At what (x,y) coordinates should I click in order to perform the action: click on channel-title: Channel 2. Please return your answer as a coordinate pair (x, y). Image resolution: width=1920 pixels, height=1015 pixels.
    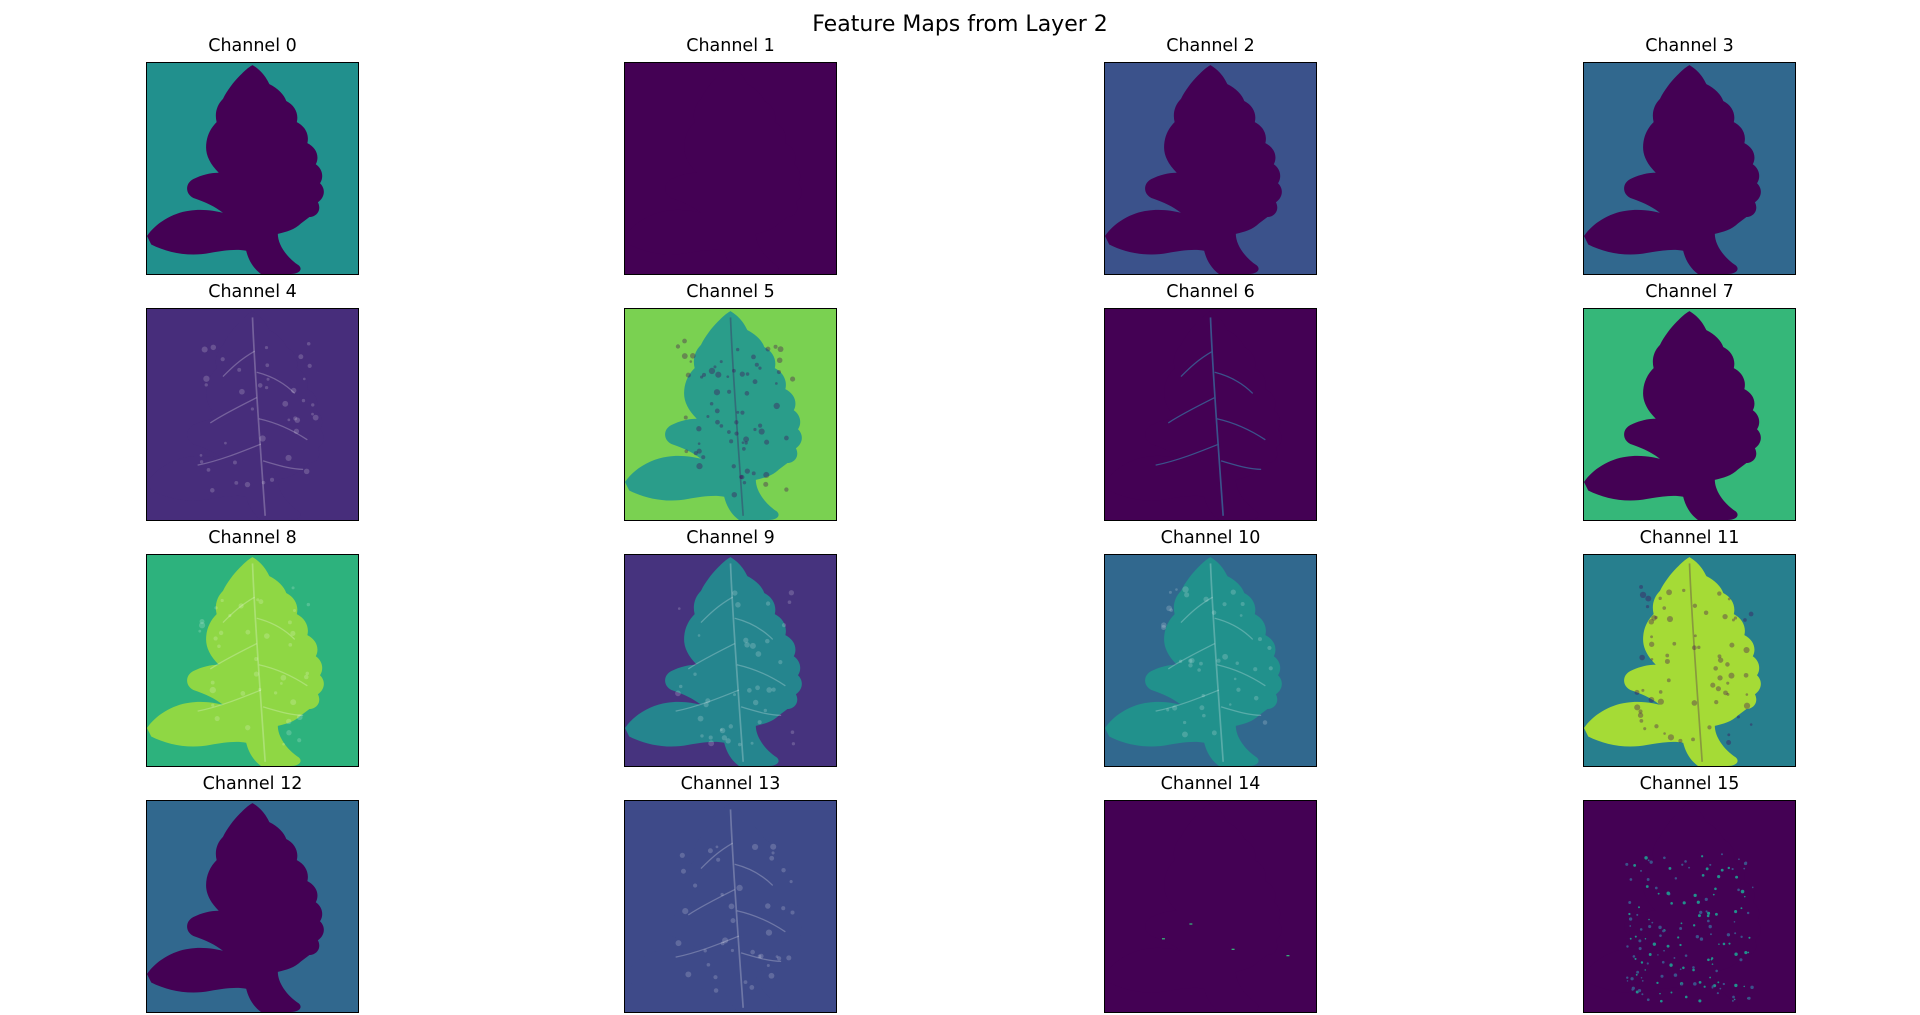
    Looking at the image, I should click on (1210, 46).